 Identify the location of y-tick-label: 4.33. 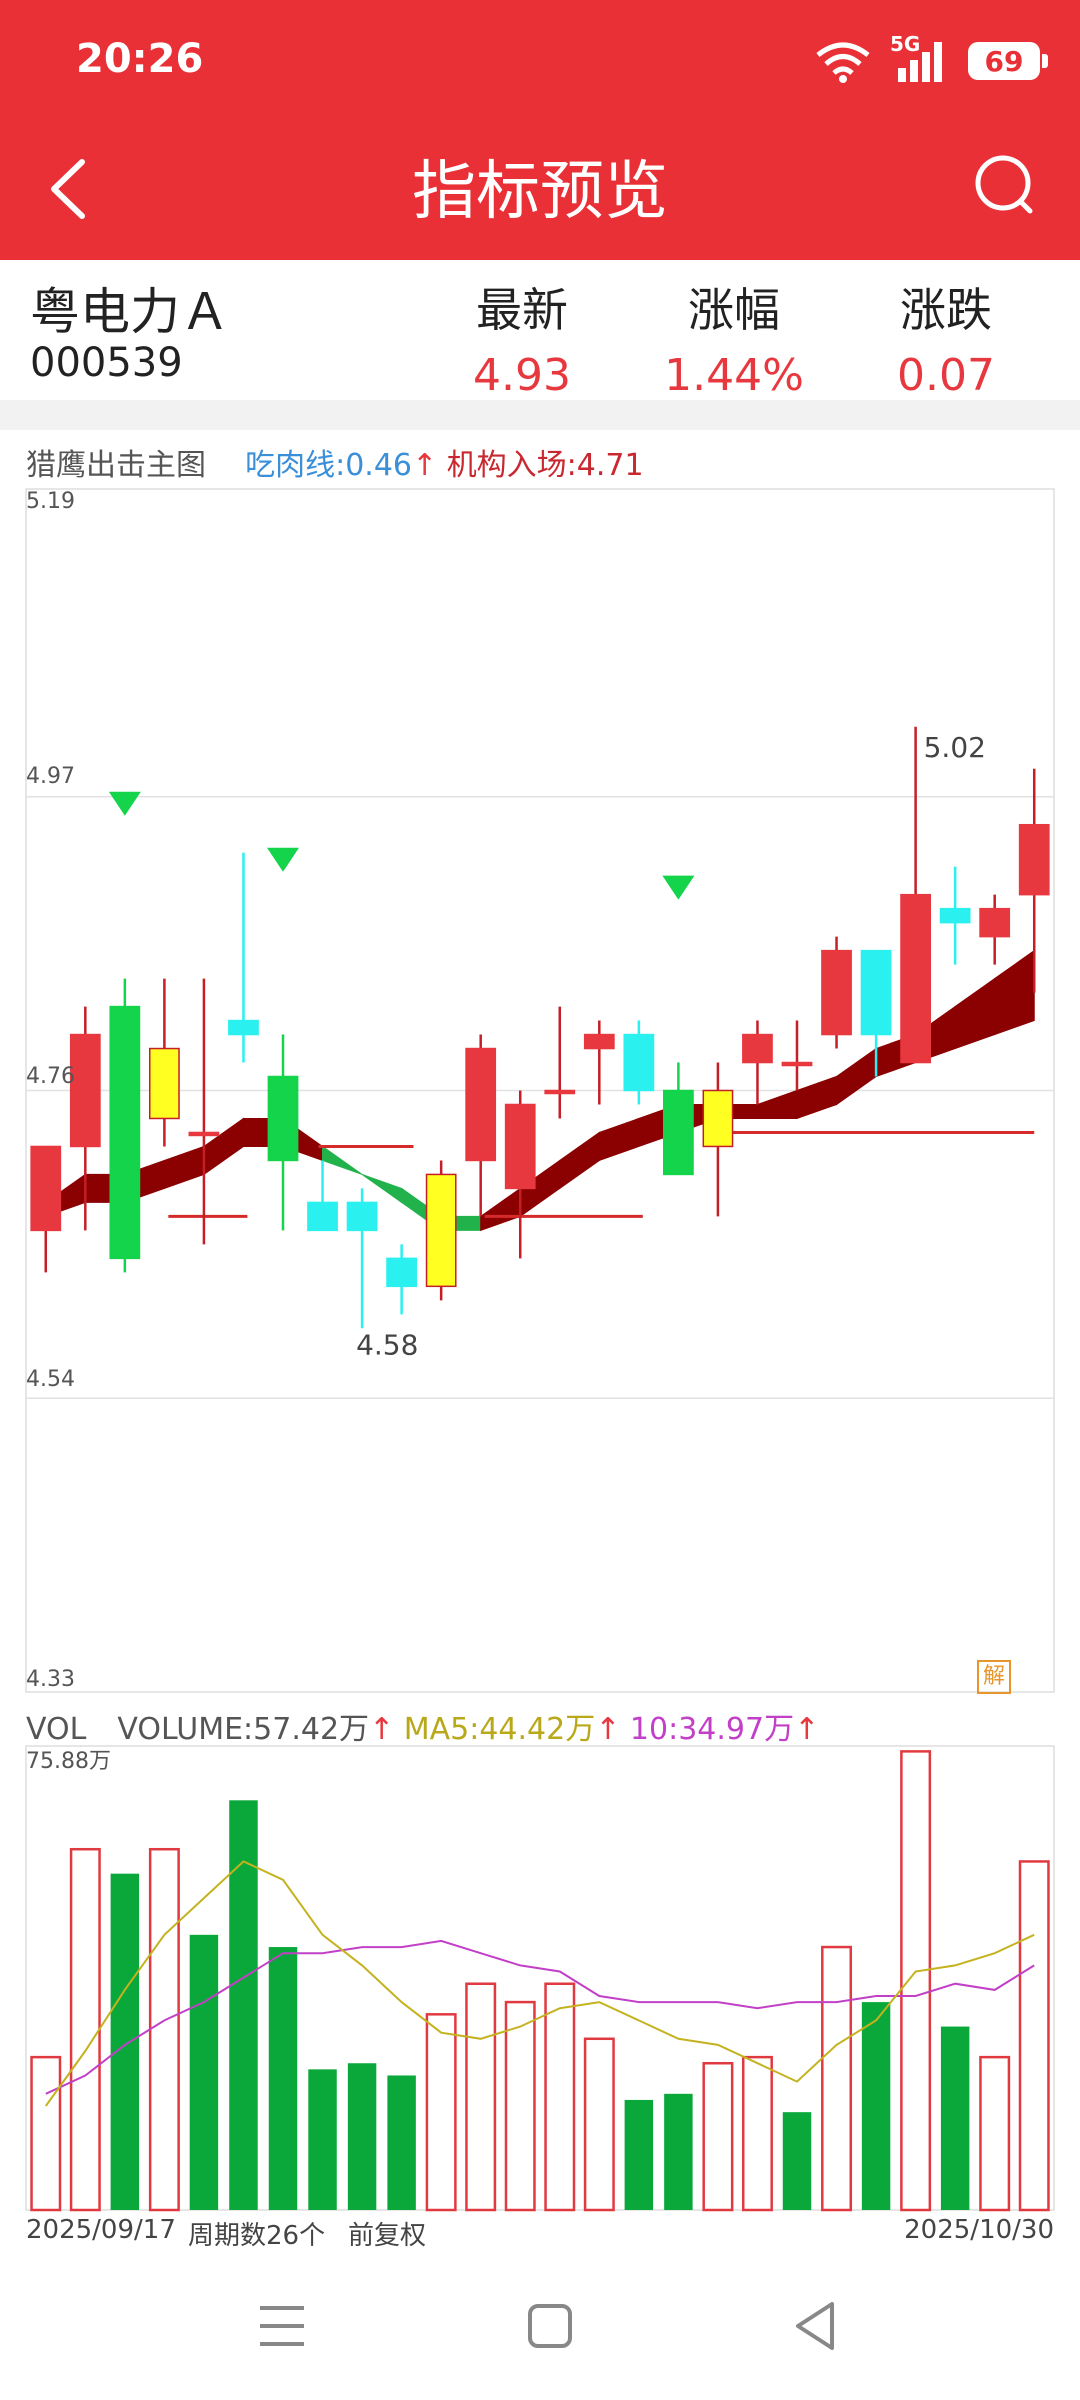
(50, 1679).